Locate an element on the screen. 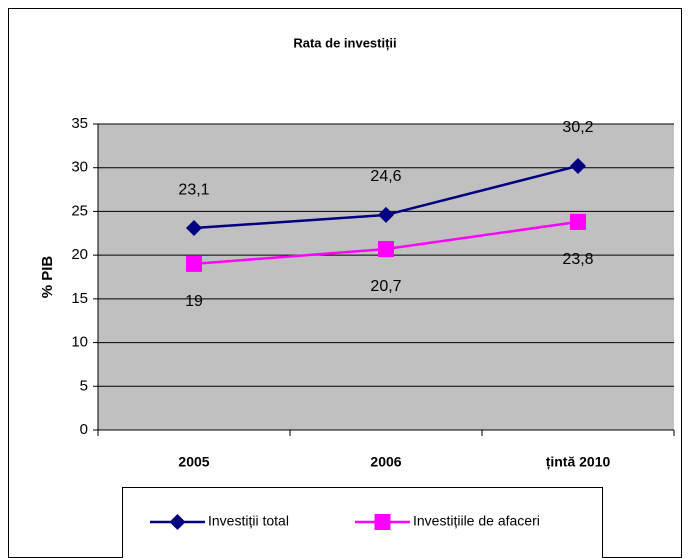 The width and height of the screenshot is (690, 558). y-tick-label: 15 is located at coordinates (79, 298).